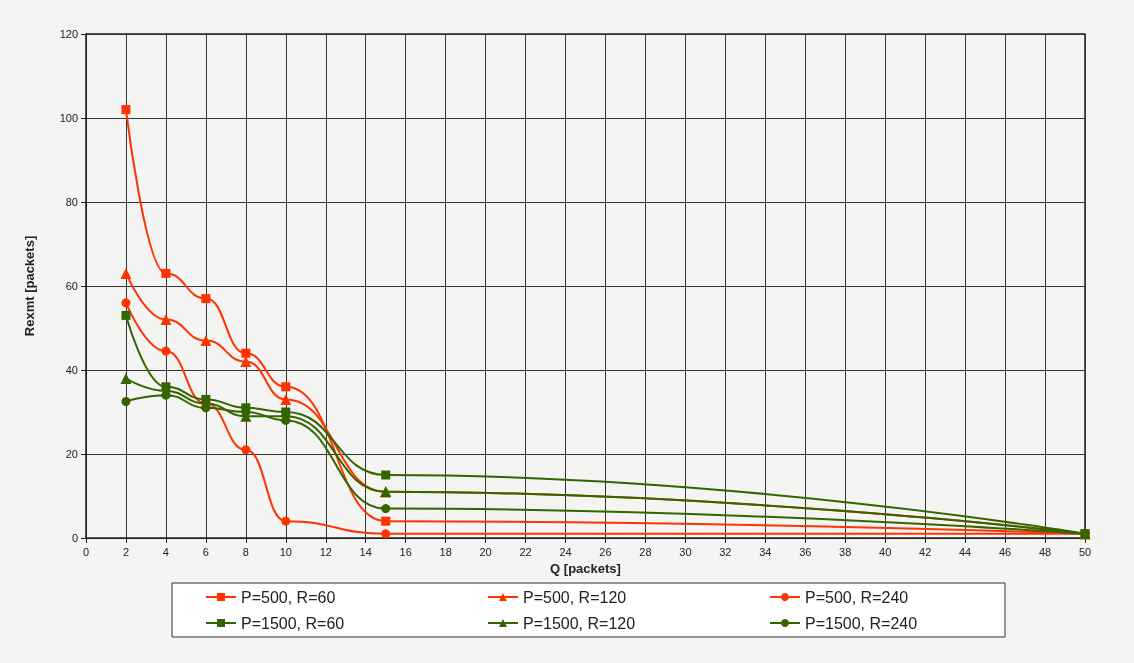 This screenshot has width=1134, height=663. What do you see at coordinates (1085, 551) in the screenshot?
I see `x-tick-label: 50` at bounding box center [1085, 551].